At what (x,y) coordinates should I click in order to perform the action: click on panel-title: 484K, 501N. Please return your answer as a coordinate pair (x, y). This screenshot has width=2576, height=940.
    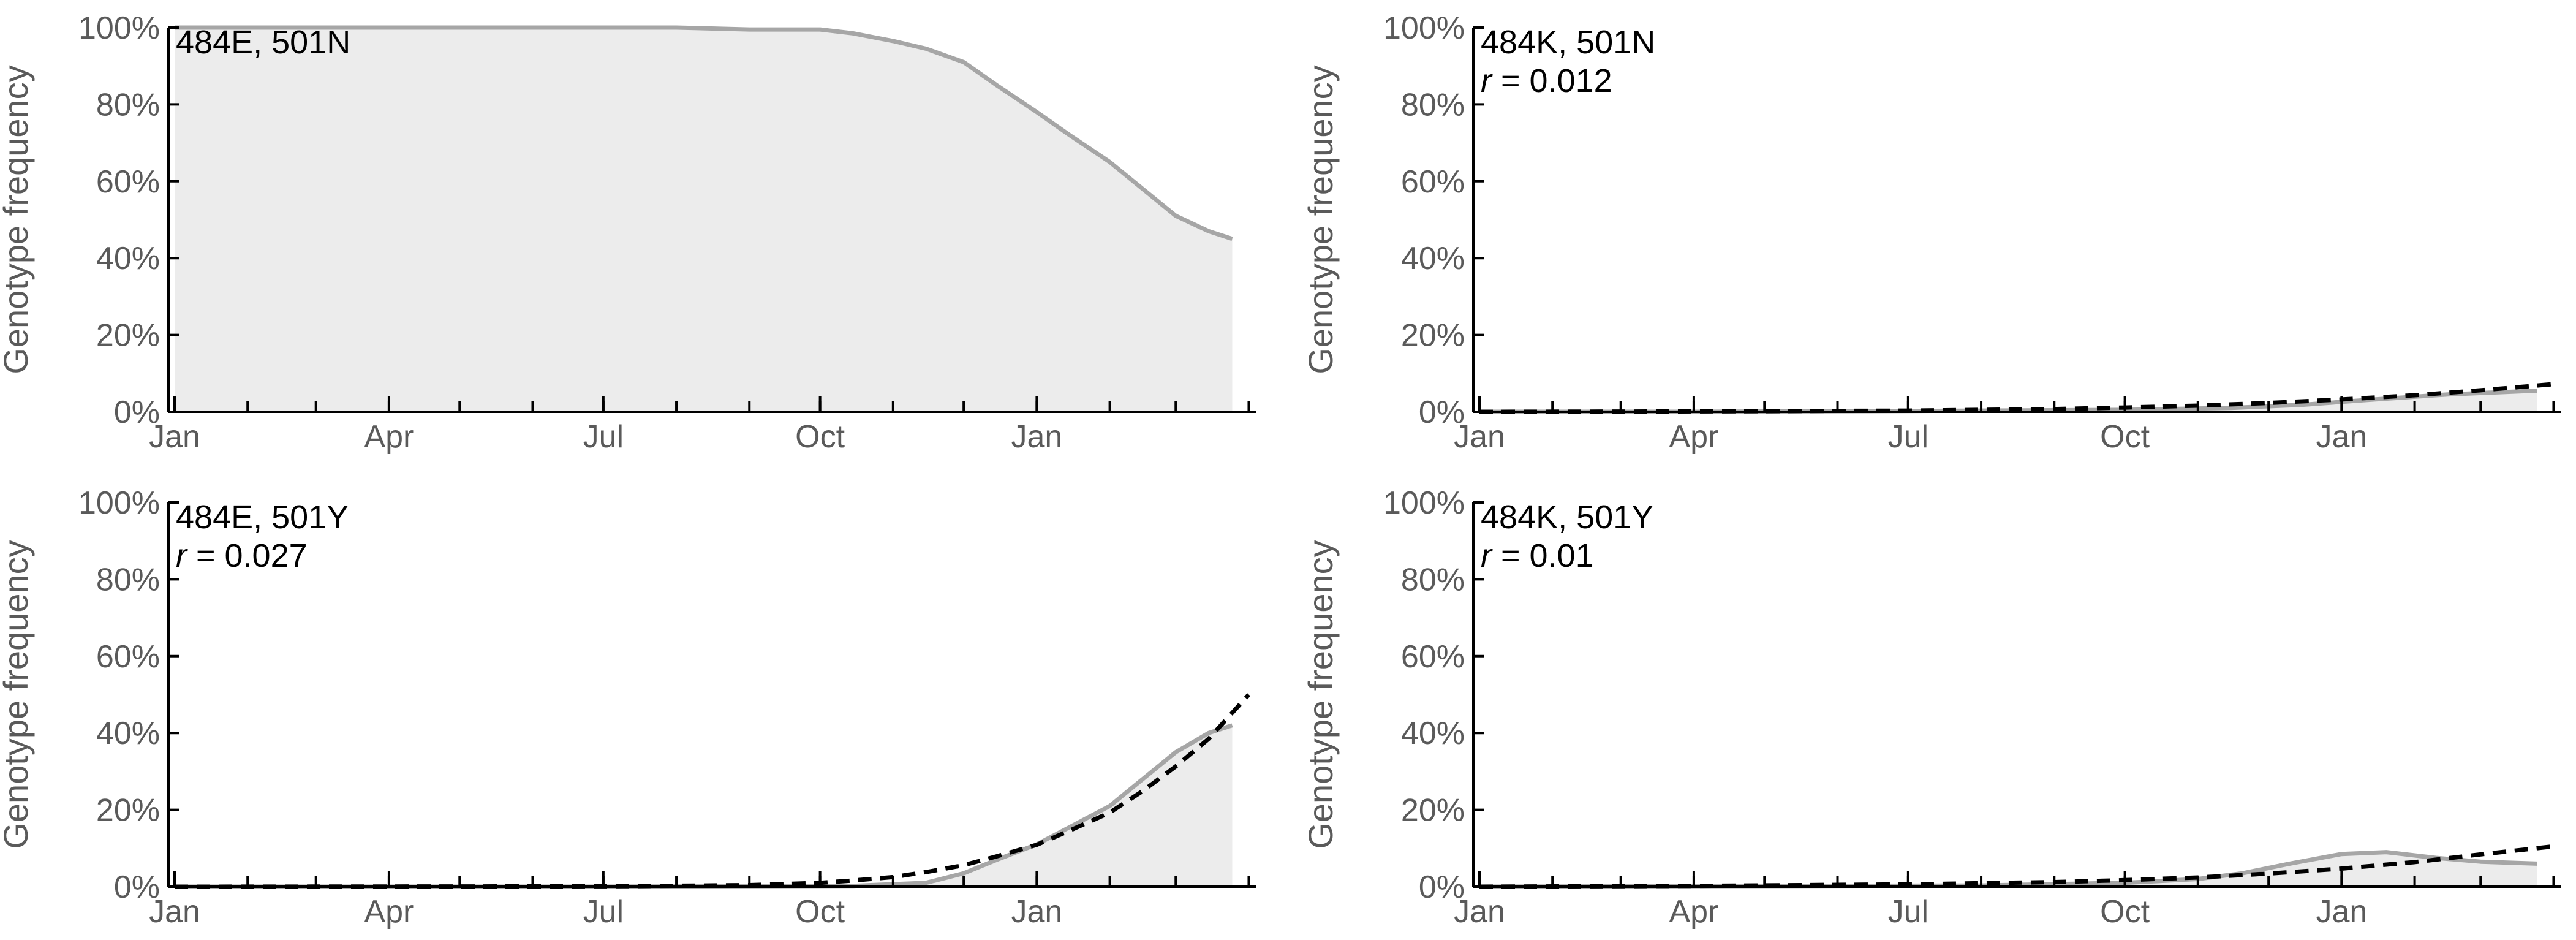
    Looking at the image, I should click on (1568, 42).